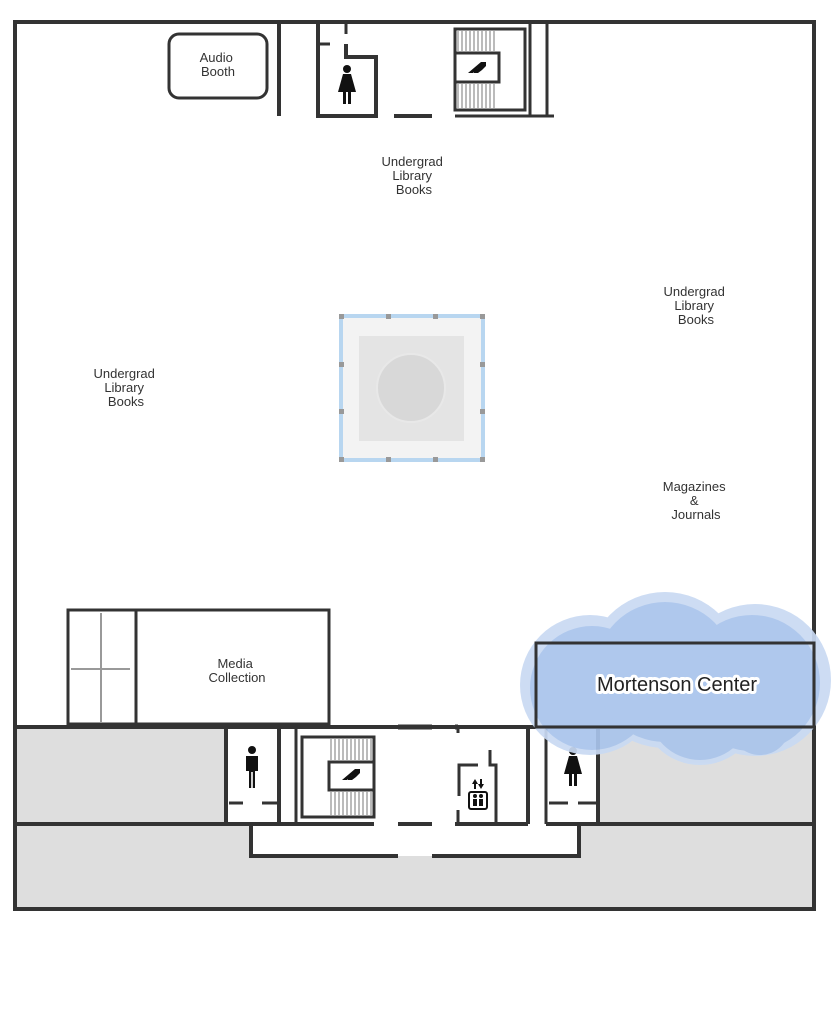  I want to click on entry-vestibule, so click(415, 840).